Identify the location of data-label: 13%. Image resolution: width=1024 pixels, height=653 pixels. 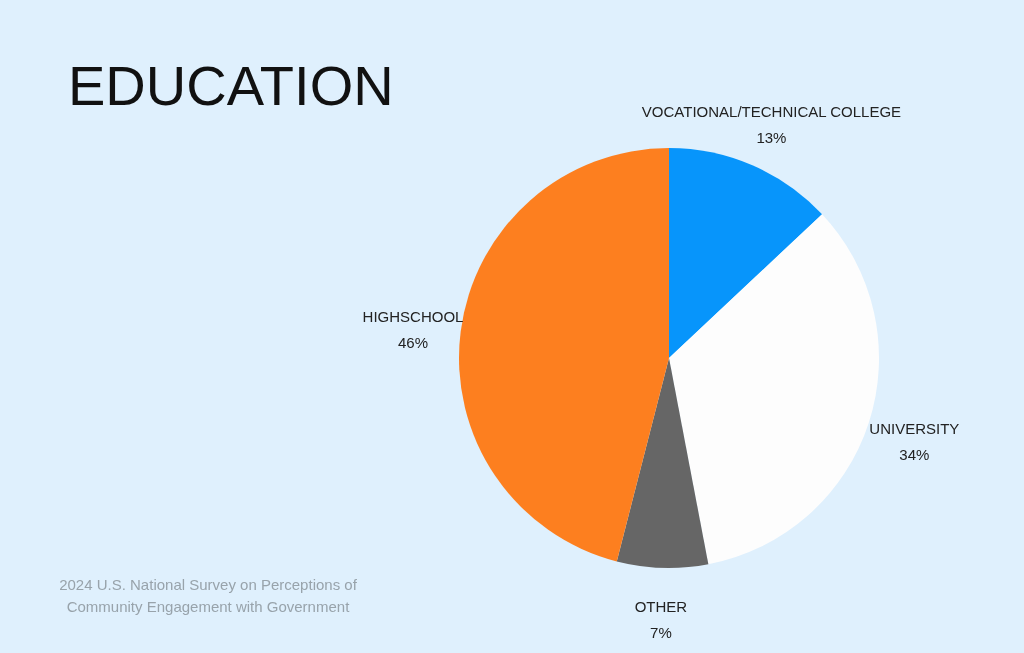
(771, 138).